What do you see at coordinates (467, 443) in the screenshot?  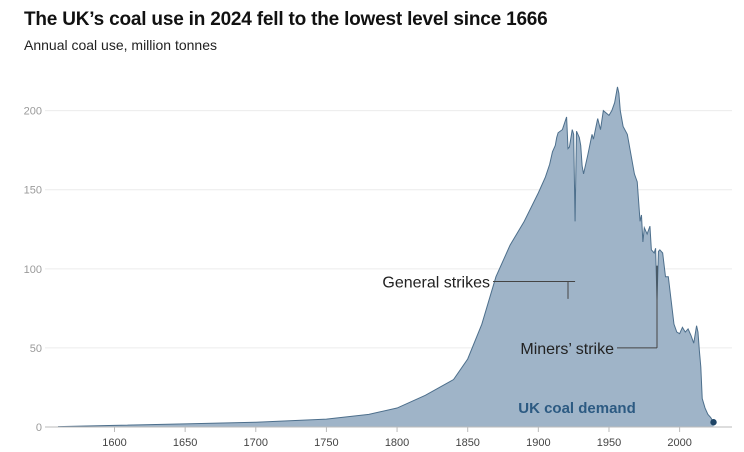 I see `x-tick-label-1850: 1850` at bounding box center [467, 443].